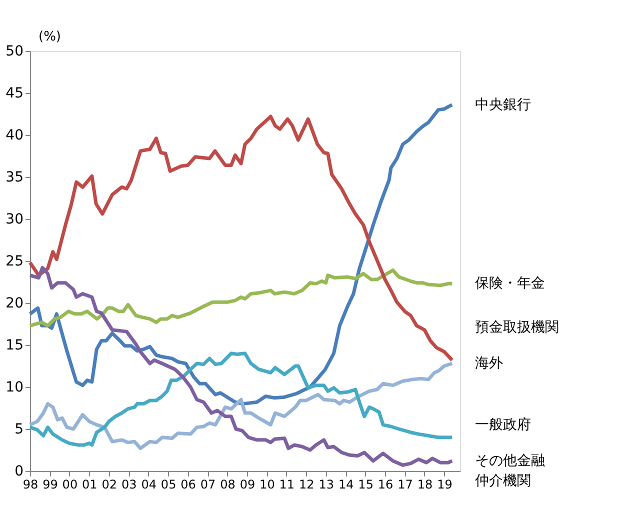 This screenshot has height=517, width=622. I want to click on x-tick-label: 11, so click(287, 485).